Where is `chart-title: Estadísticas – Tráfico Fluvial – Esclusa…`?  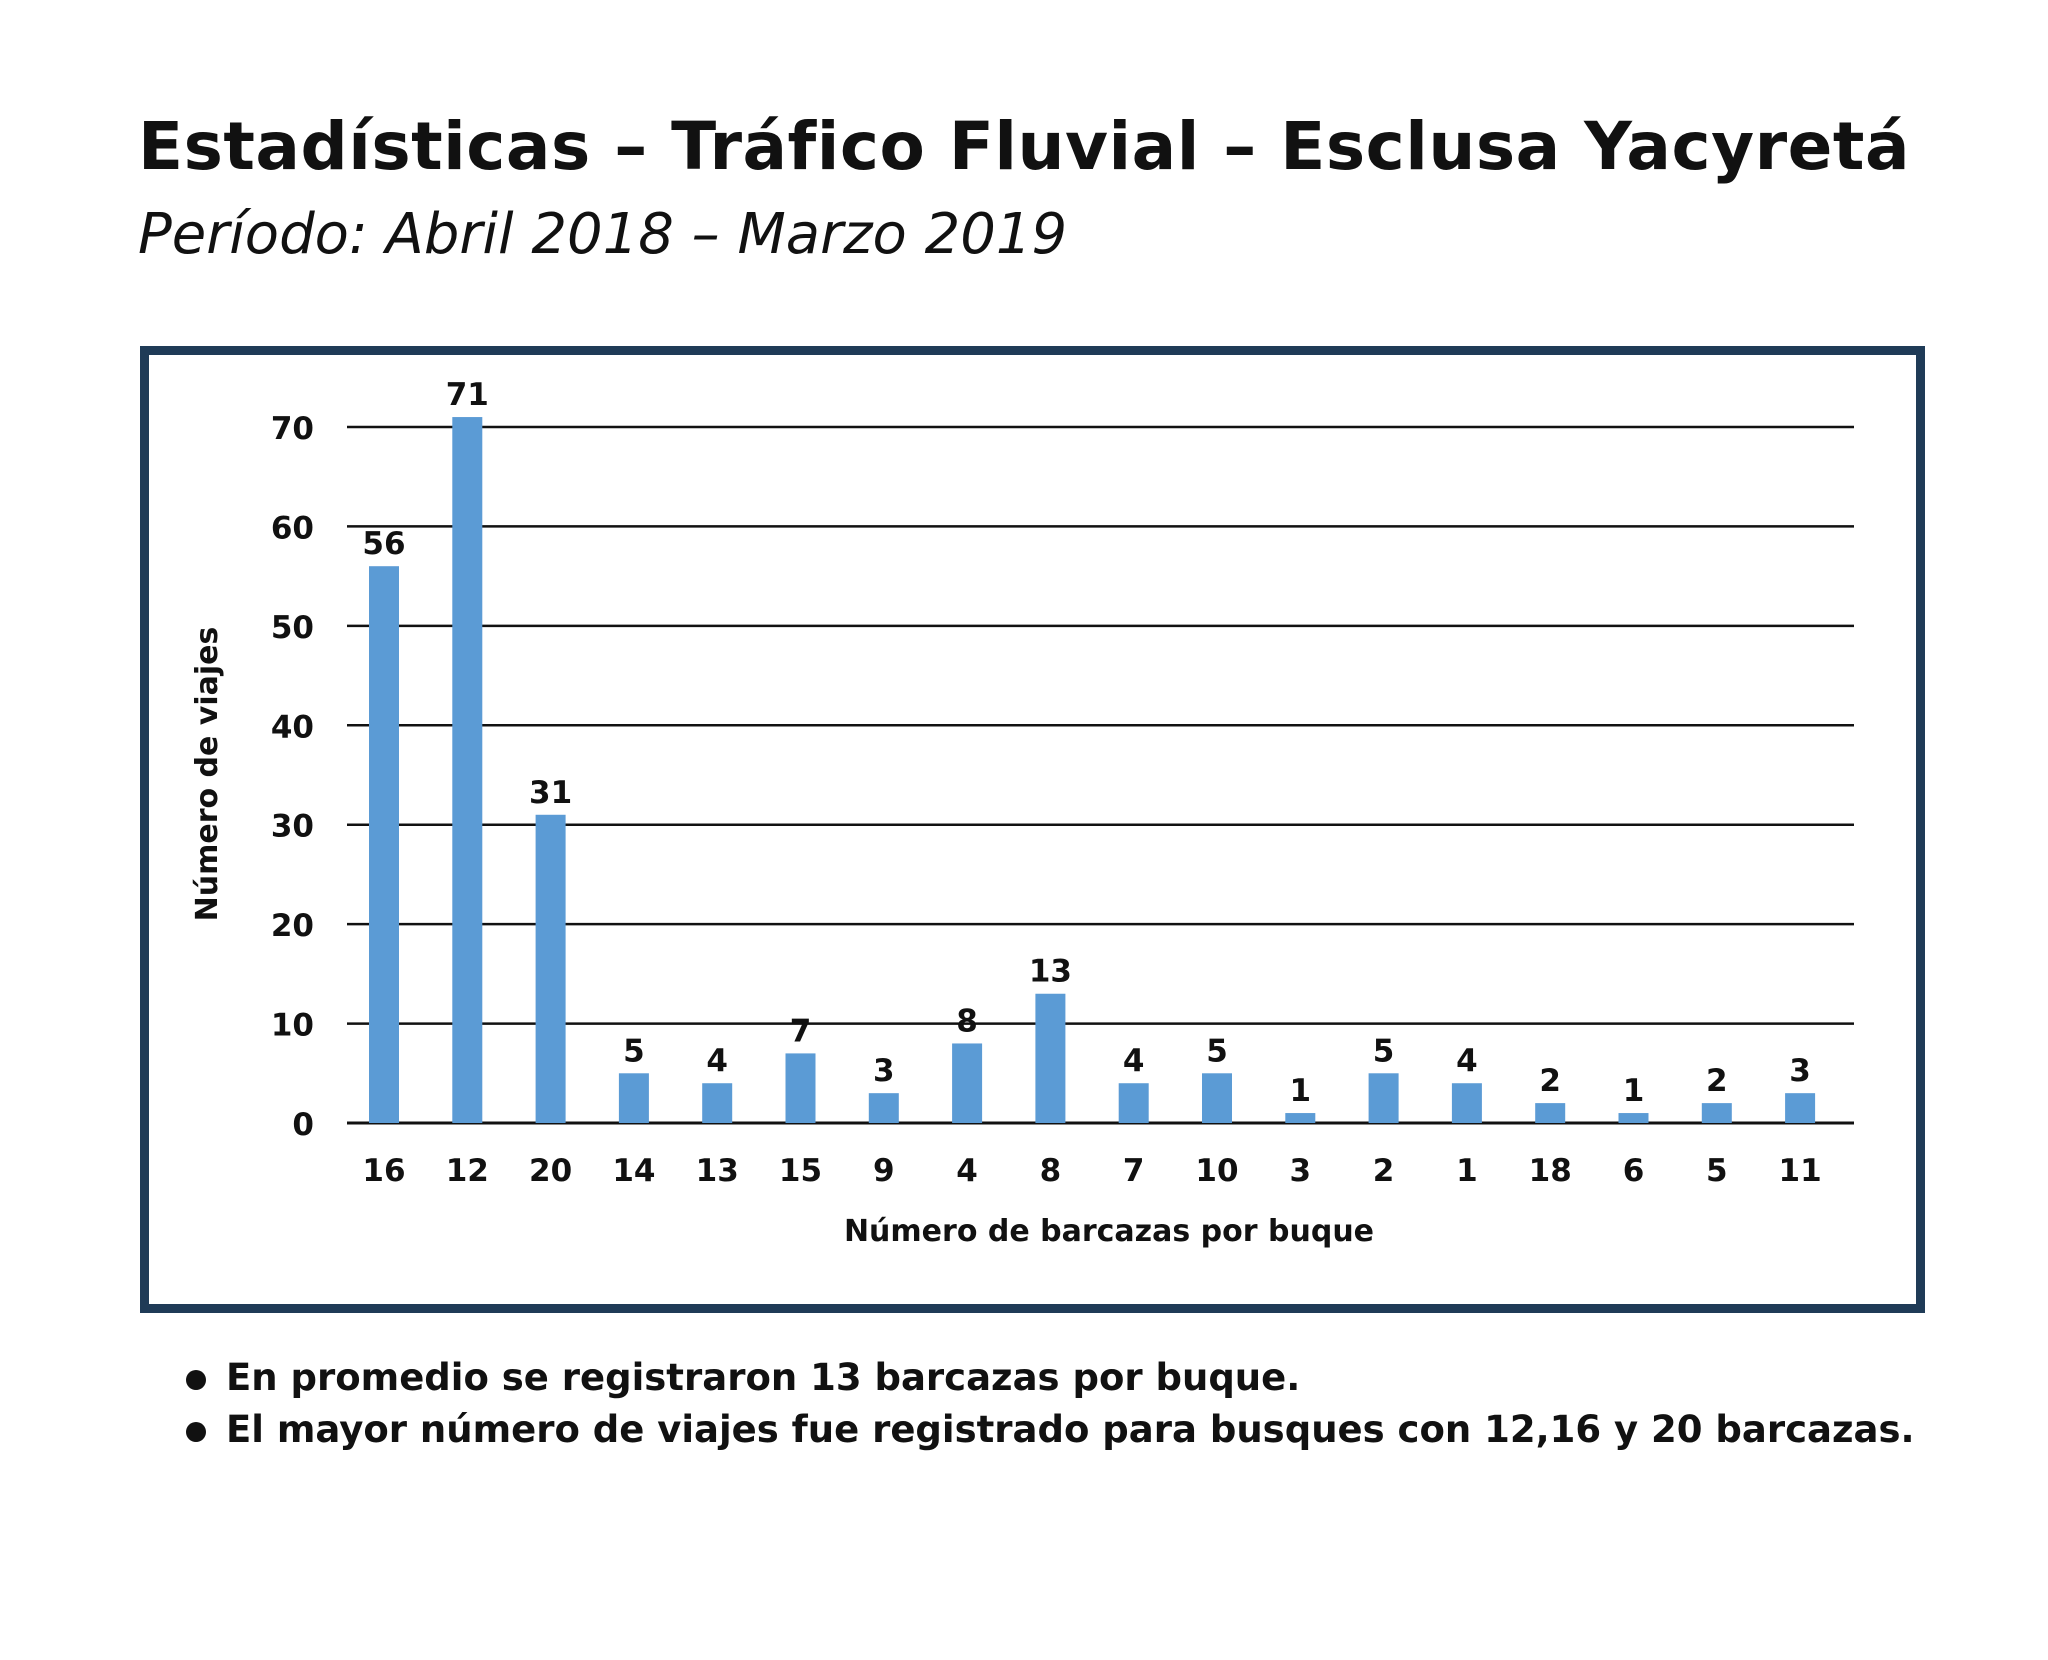
chart-title: Estadísticas – Tráfico Fluvial – Esclusa… is located at coordinates (1024, 146).